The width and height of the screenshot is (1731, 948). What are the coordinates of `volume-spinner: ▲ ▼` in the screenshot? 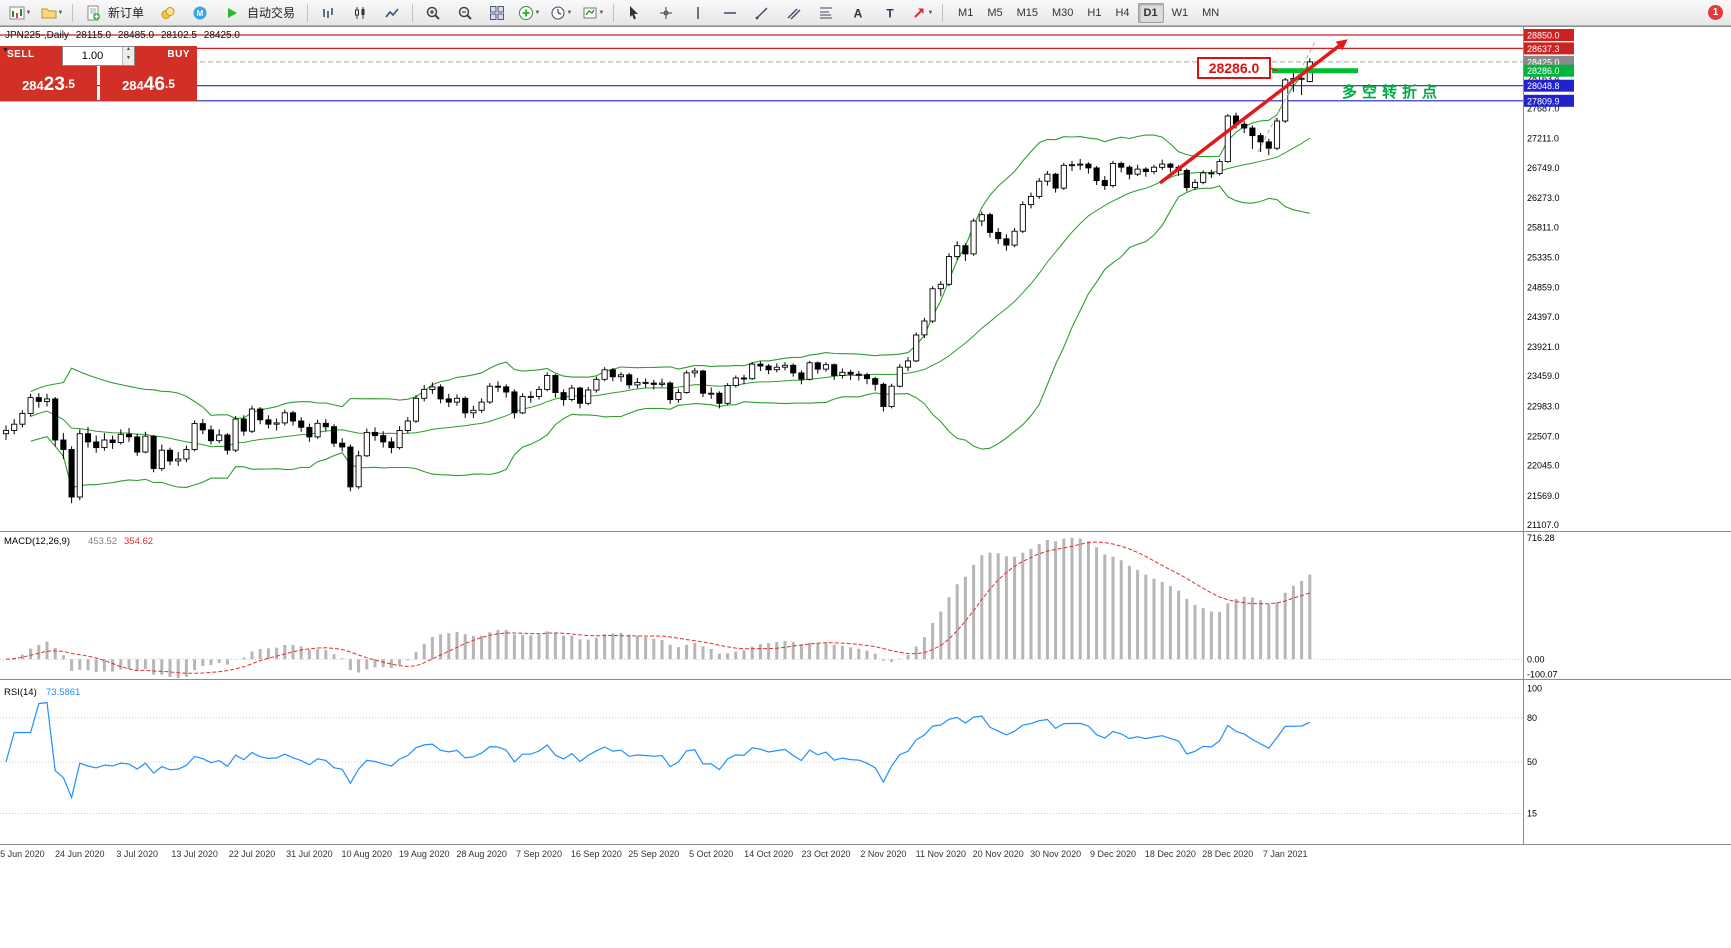 It's located at (128, 56).